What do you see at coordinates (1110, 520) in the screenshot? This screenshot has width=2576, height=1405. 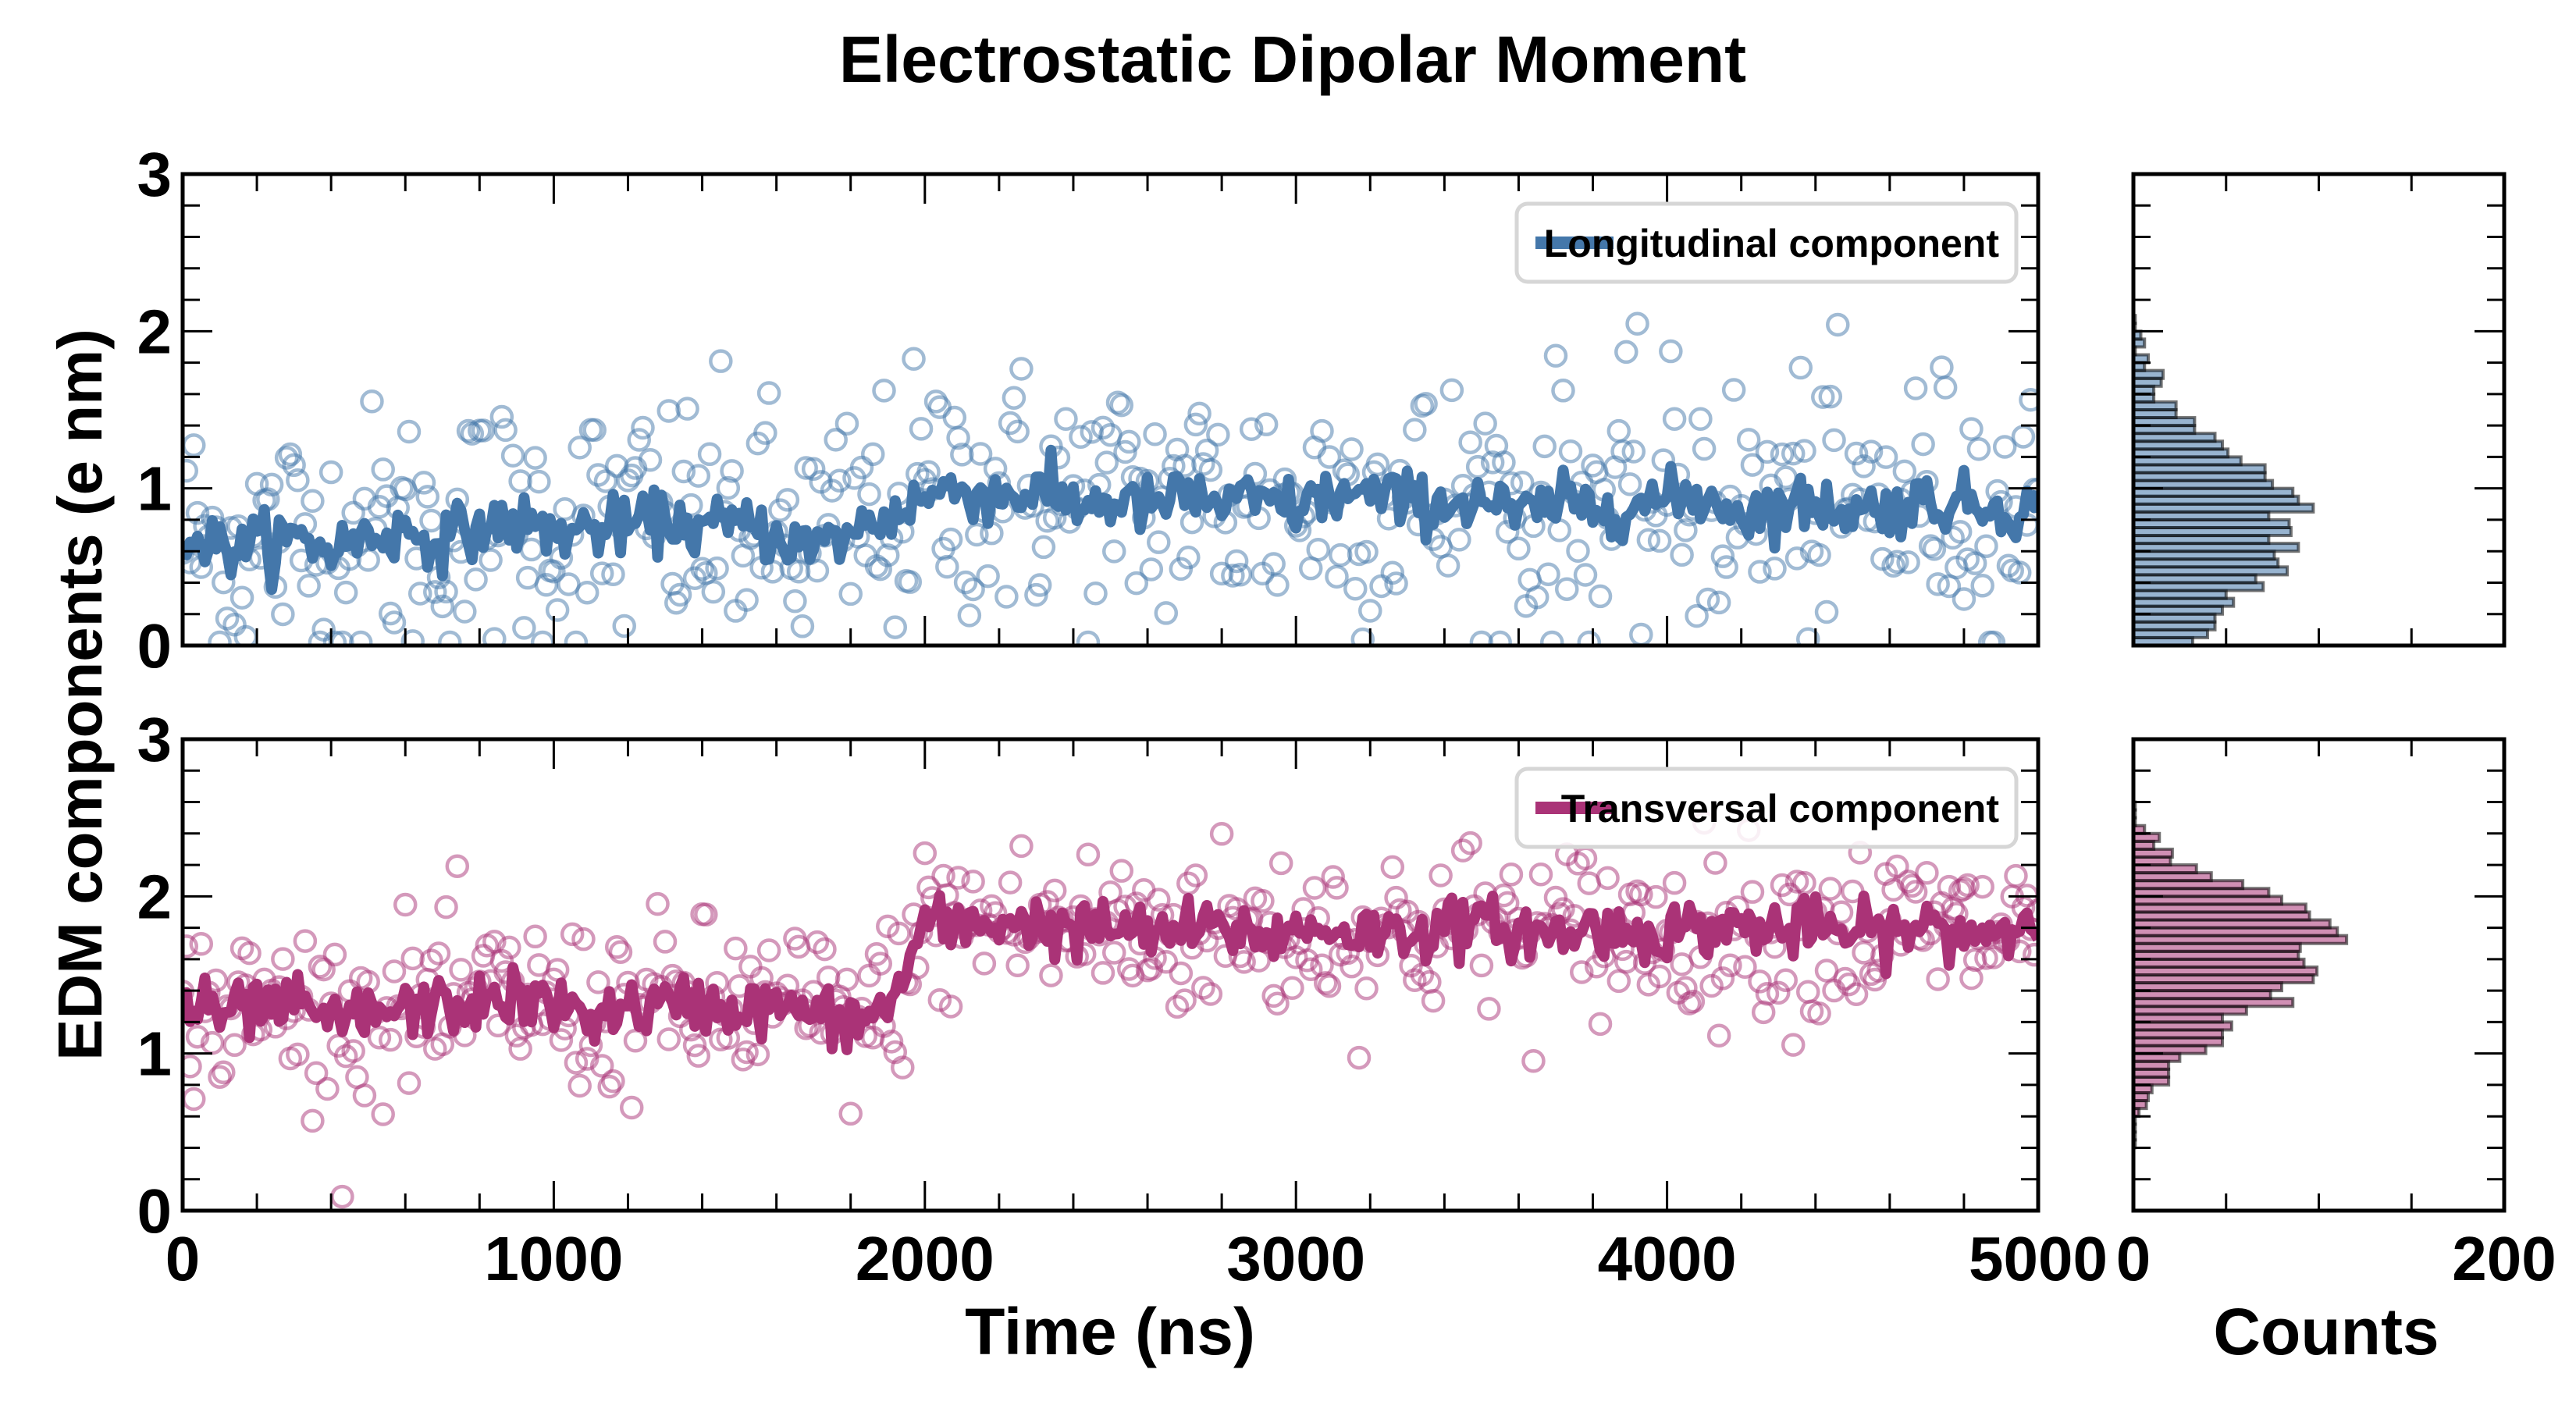 I see `running-average-line` at bounding box center [1110, 520].